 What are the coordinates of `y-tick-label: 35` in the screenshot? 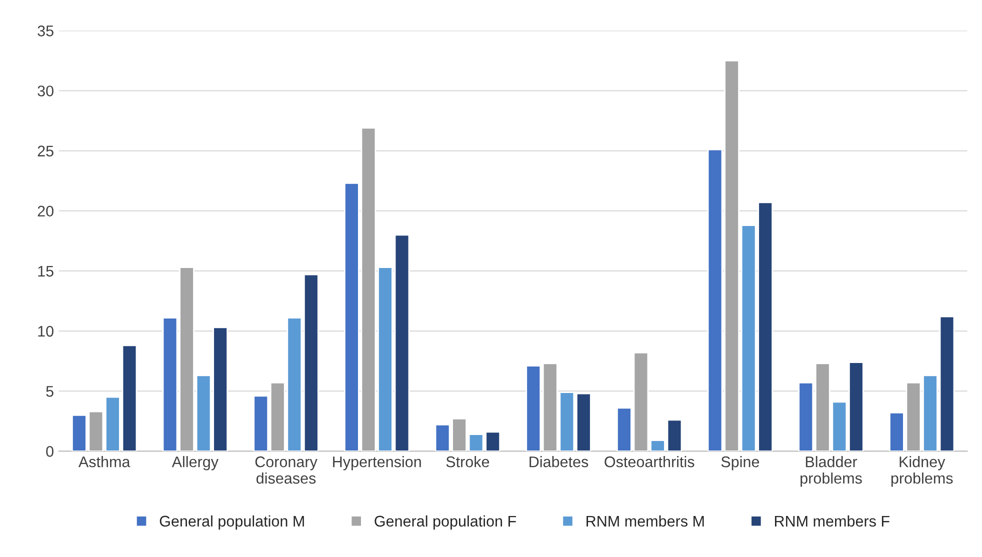 It's located at (46, 31).